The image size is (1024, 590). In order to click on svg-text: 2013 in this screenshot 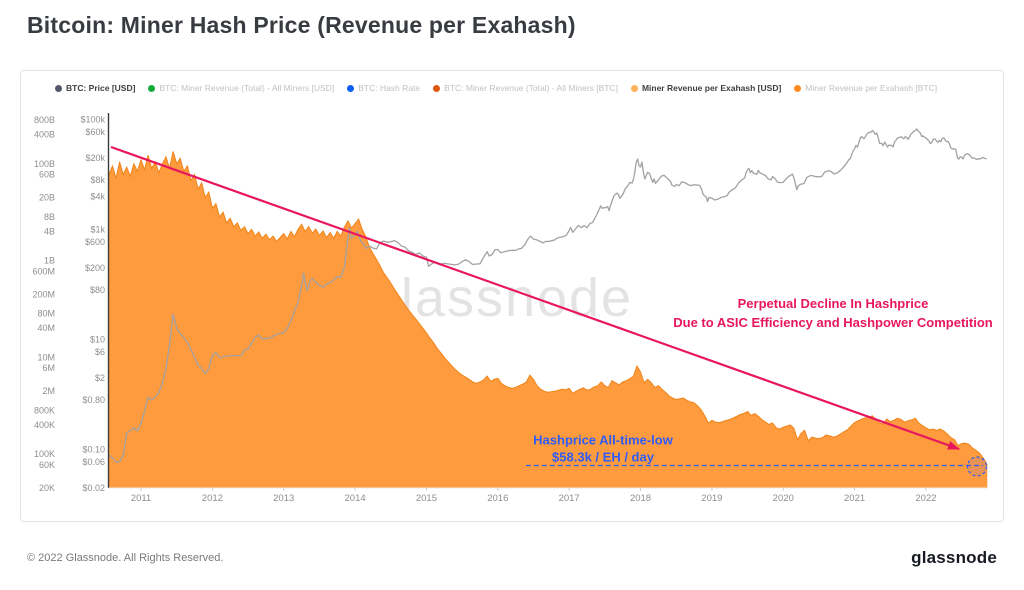, I will do `click(283, 498)`.